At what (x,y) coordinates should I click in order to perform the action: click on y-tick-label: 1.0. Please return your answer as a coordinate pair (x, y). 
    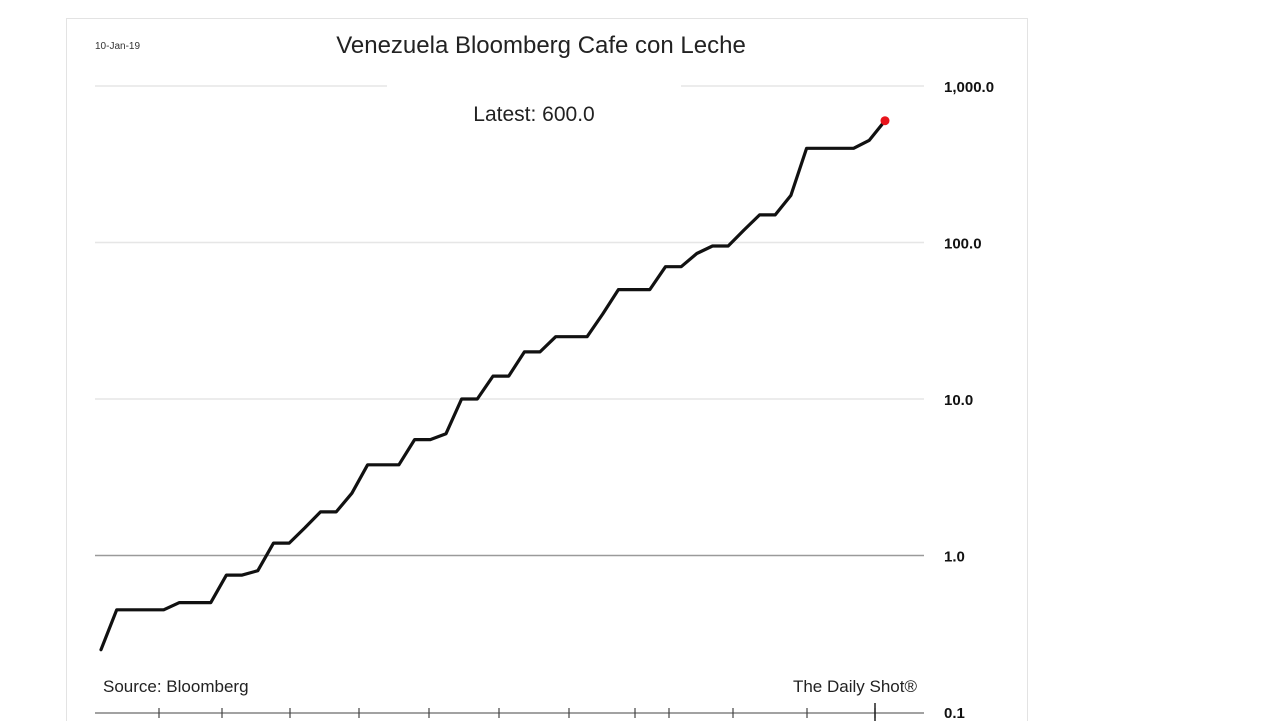
    Looking at the image, I should click on (954, 557).